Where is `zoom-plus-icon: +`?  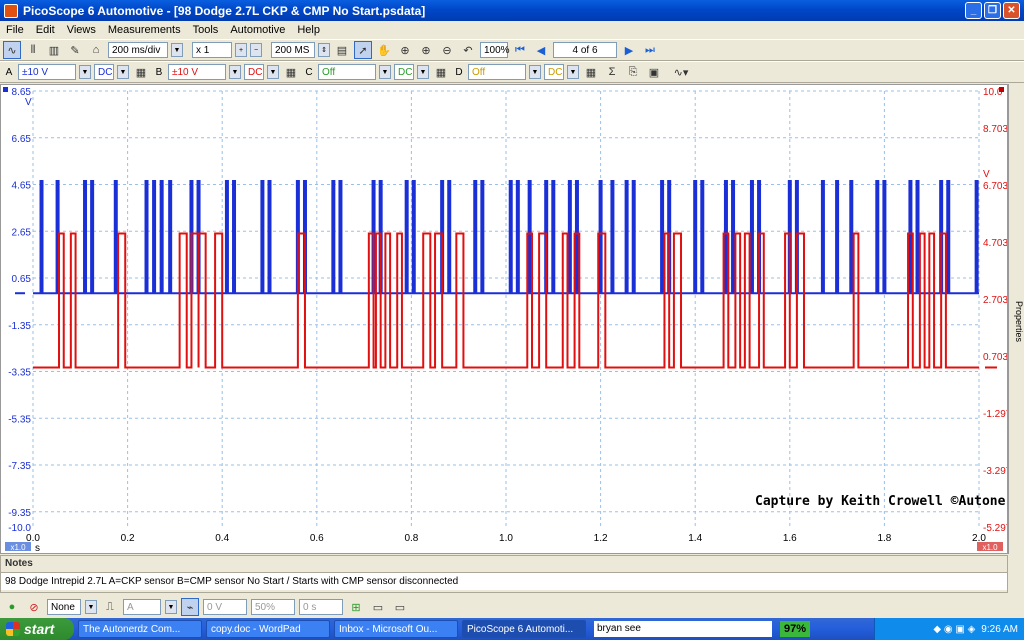
zoom-plus-icon: + is located at coordinates (241, 50).